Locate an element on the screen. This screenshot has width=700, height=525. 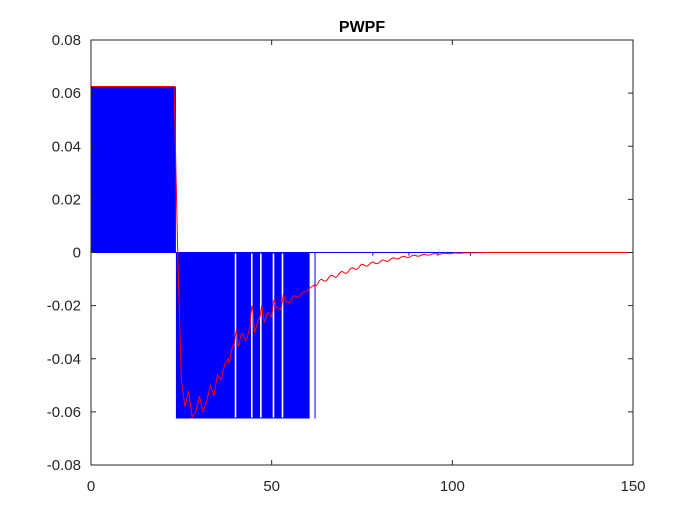
chart-title: PWPF is located at coordinates (362, 27).